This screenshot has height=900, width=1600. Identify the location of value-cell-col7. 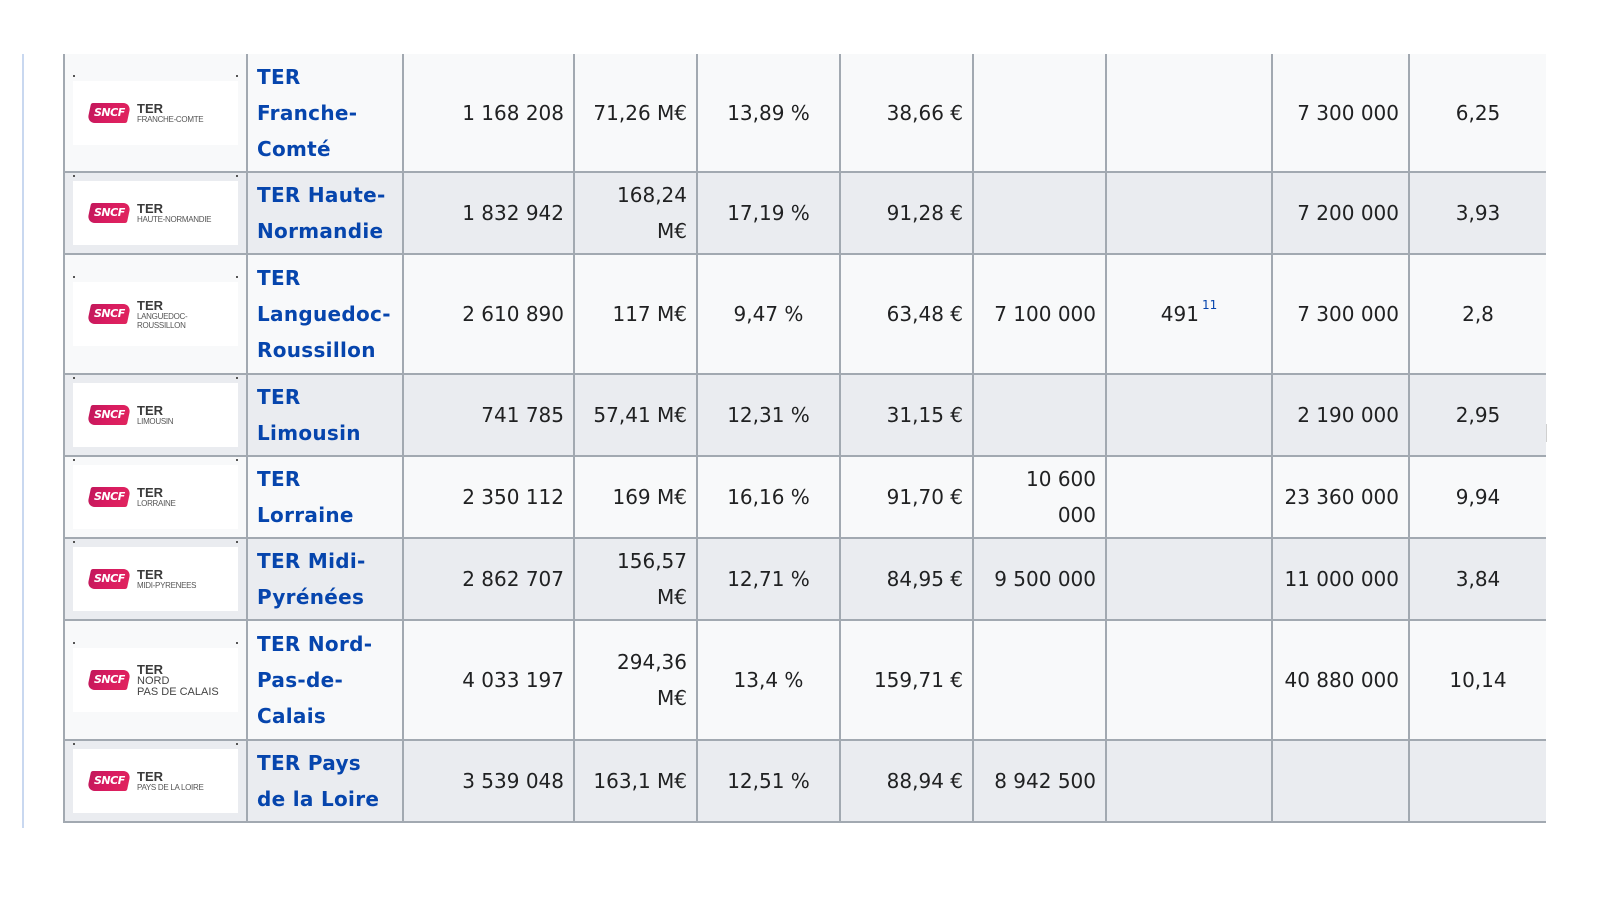
(1340, 781).